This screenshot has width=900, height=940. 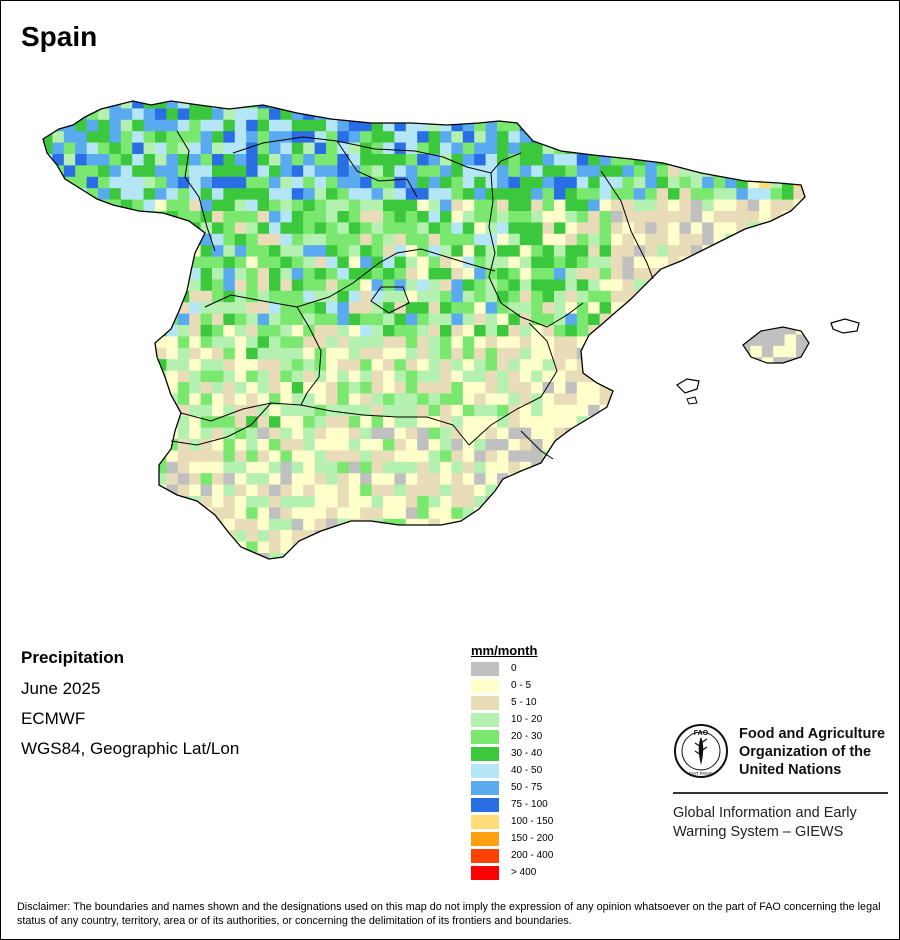 What do you see at coordinates (350, 278) in the screenshot?
I see `region-boundary-line` at bounding box center [350, 278].